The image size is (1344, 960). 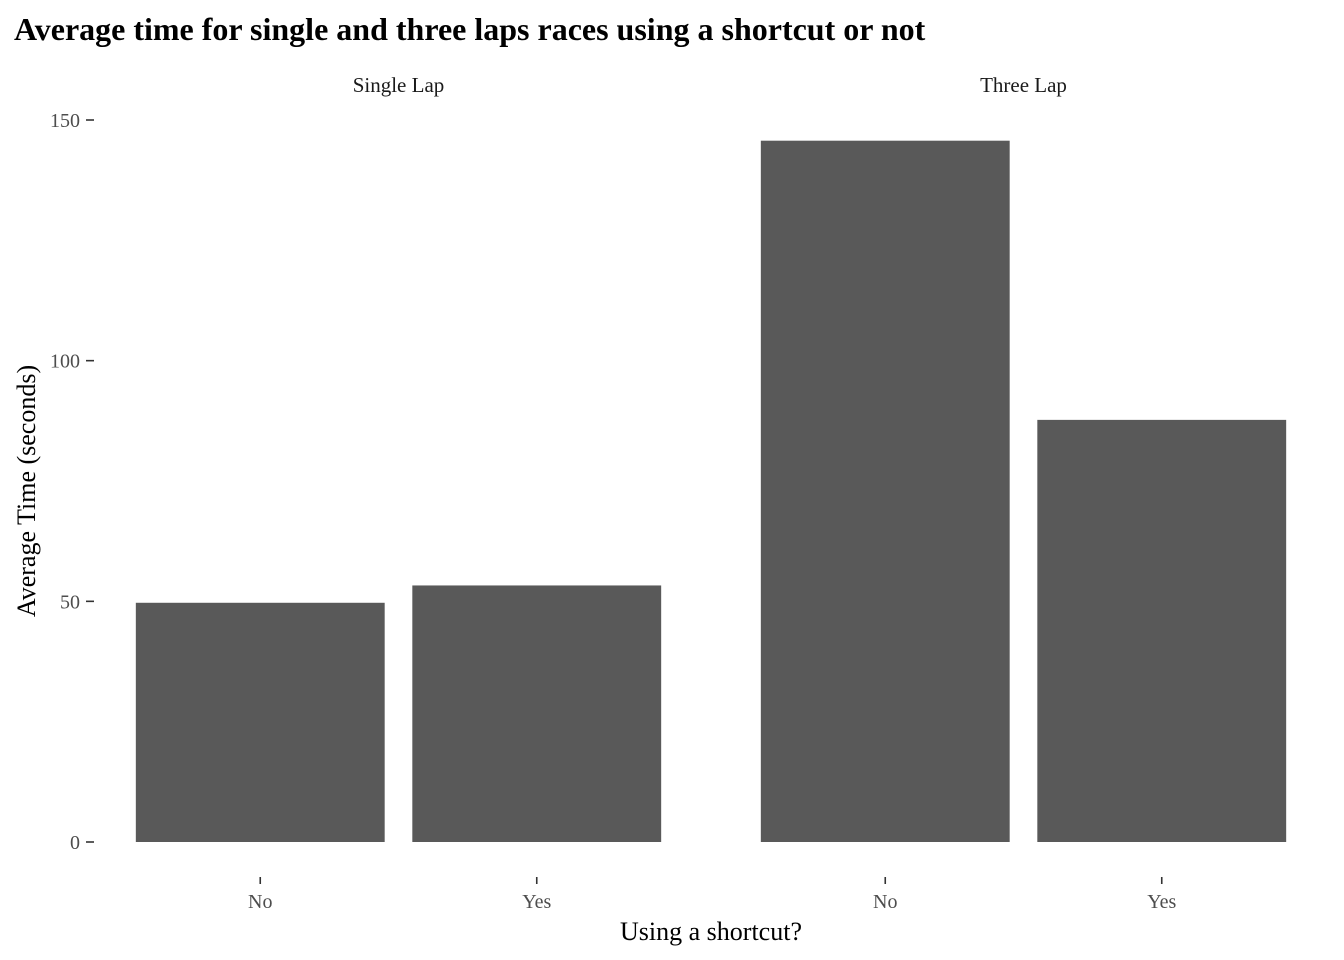 I want to click on y-tick-label: 100, so click(x=65, y=362).